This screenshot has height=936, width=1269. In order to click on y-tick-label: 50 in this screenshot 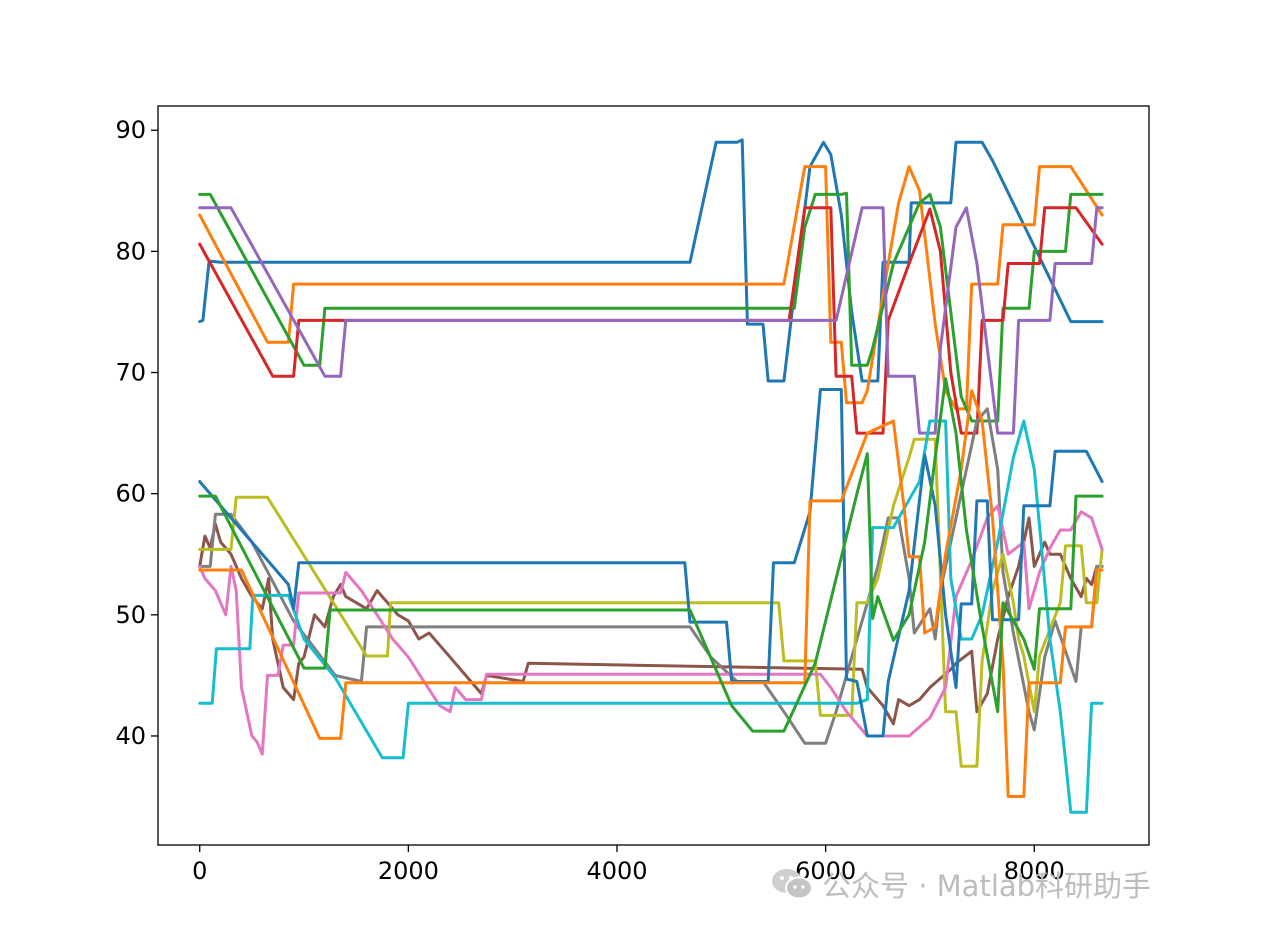, I will do `click(130, 615)`.